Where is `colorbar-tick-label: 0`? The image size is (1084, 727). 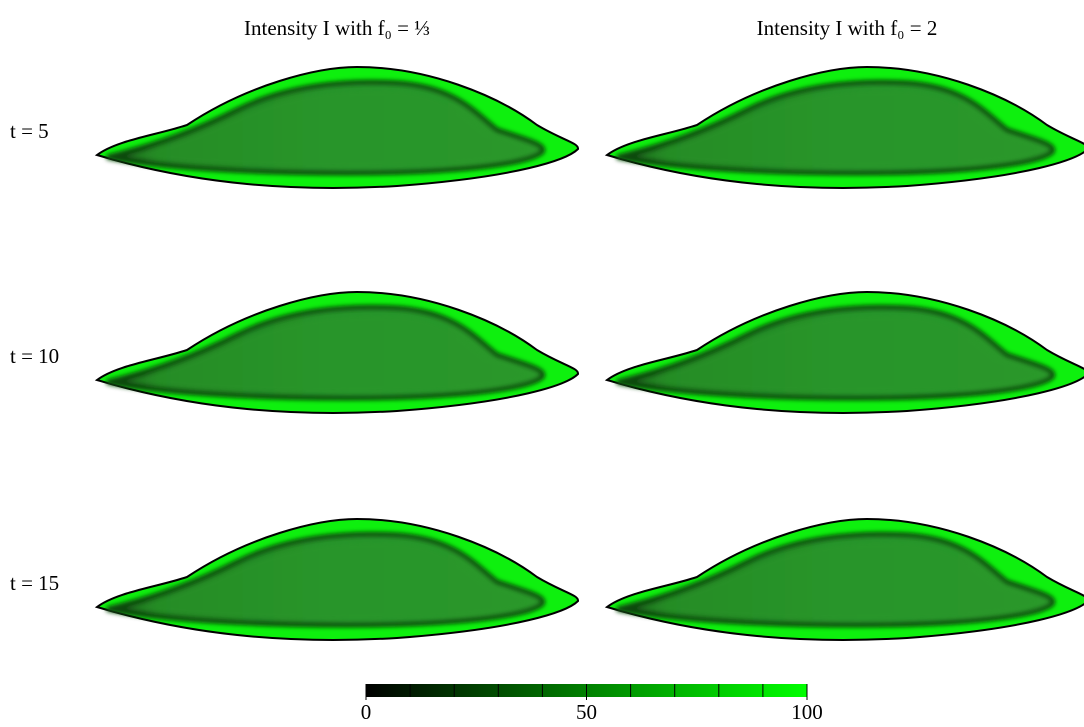 colorbar-tick-label: 0 is located at coordinates (366, 712).